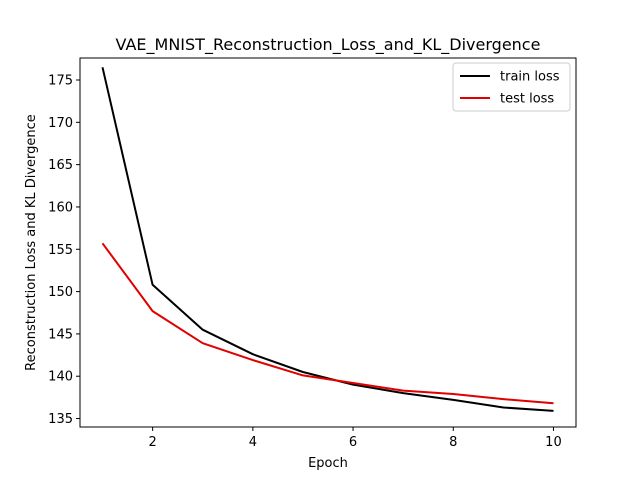  What do you see at coordinates (31, 242) in the screenshot?
I see `y-axis-label: Reconstruction Loss and KL Divergence` at bounding box center [31, 242].